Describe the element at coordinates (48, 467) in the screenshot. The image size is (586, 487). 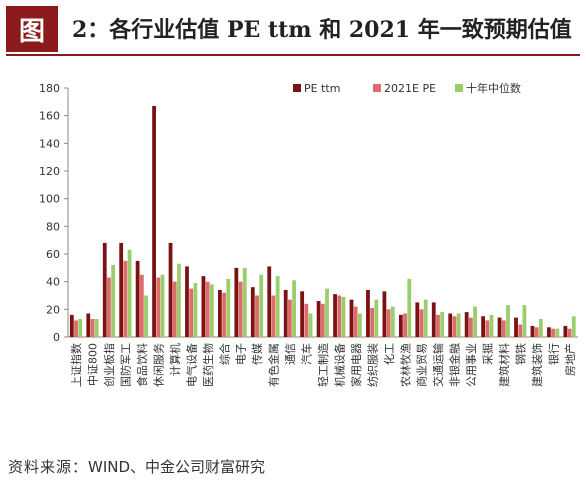
I see `source-label: 资料来源：` at that location.